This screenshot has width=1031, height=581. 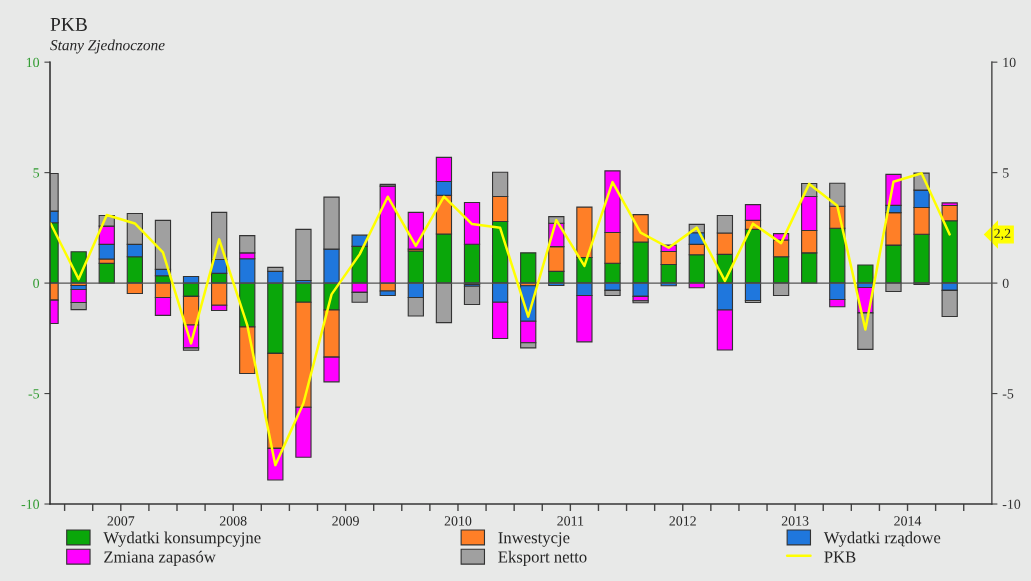 What do you see at coordinates (121, 521) in the screenshot?
I see `x-tick-label: 2007` at bounding box center [121, 521].